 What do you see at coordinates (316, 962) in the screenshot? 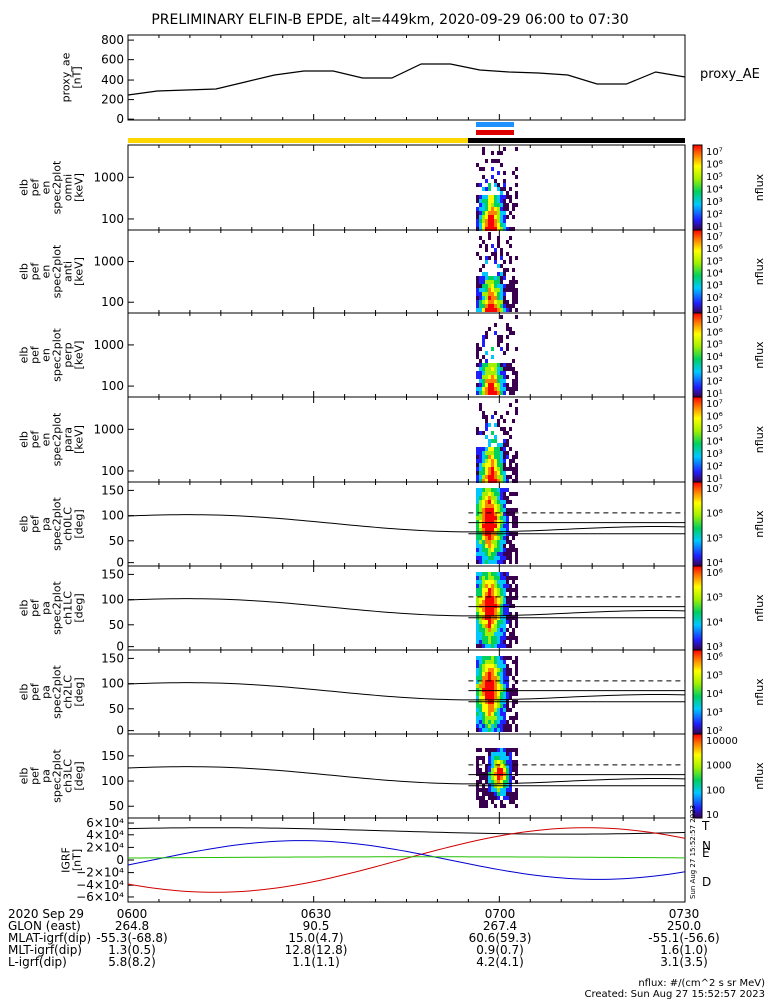
I see `footer-value: 1.1(1.1)` at bounding box center [316, 962].